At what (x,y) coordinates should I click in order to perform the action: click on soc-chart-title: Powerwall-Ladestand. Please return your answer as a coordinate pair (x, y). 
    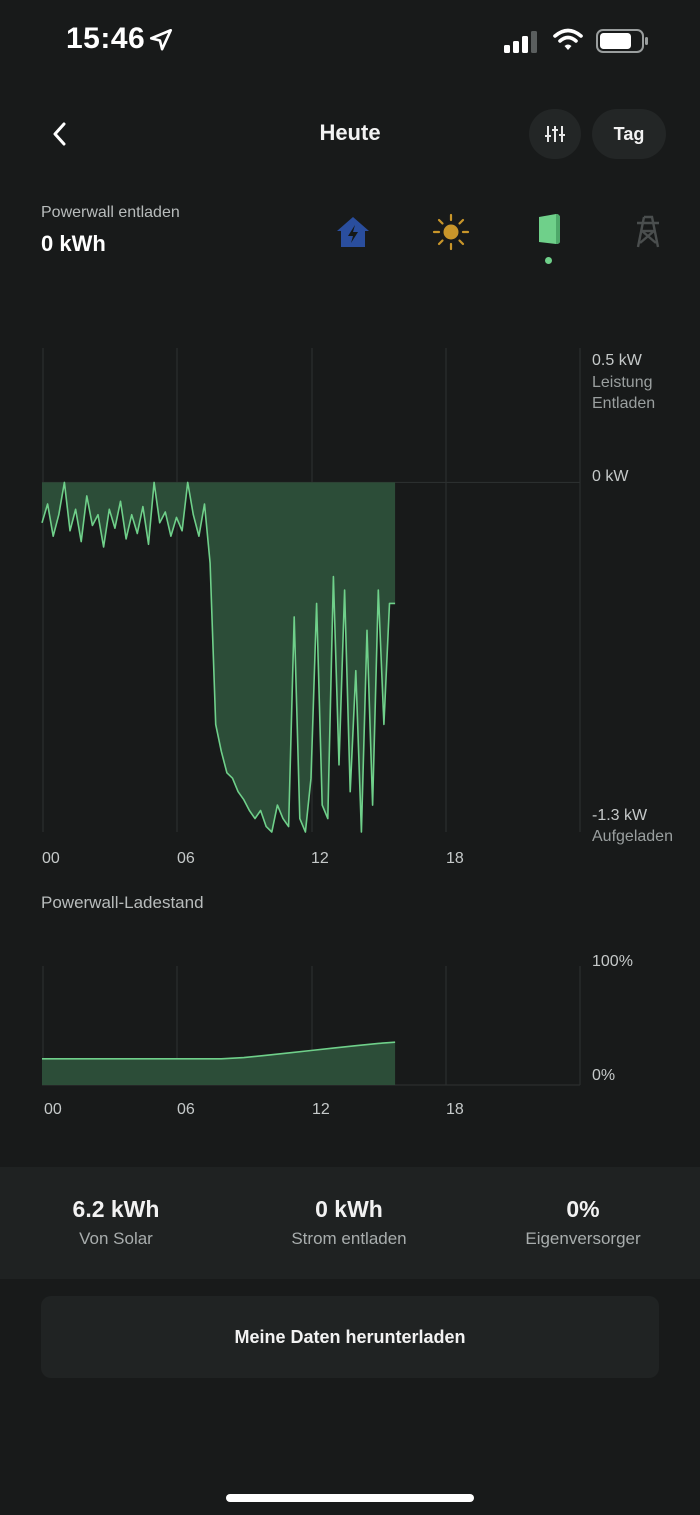
    Looking at the image, I should click on (122, 902).